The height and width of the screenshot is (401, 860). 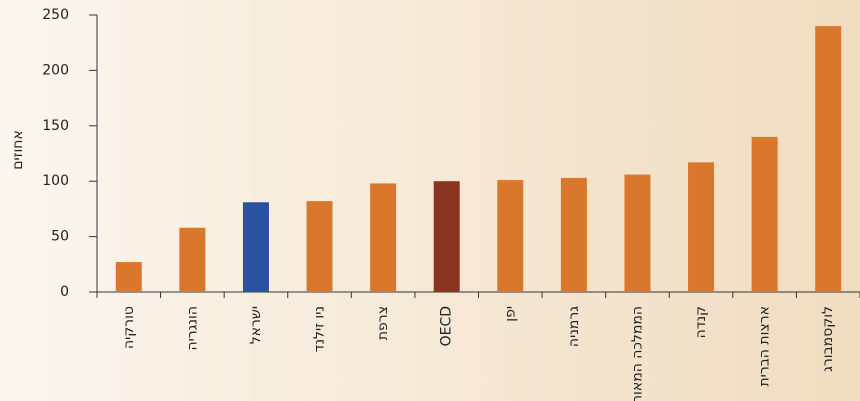 What do you see at coordinates (55, 15) in the screenshot?
I see `y-tick-label: 250` at bounding box center [55, 15].